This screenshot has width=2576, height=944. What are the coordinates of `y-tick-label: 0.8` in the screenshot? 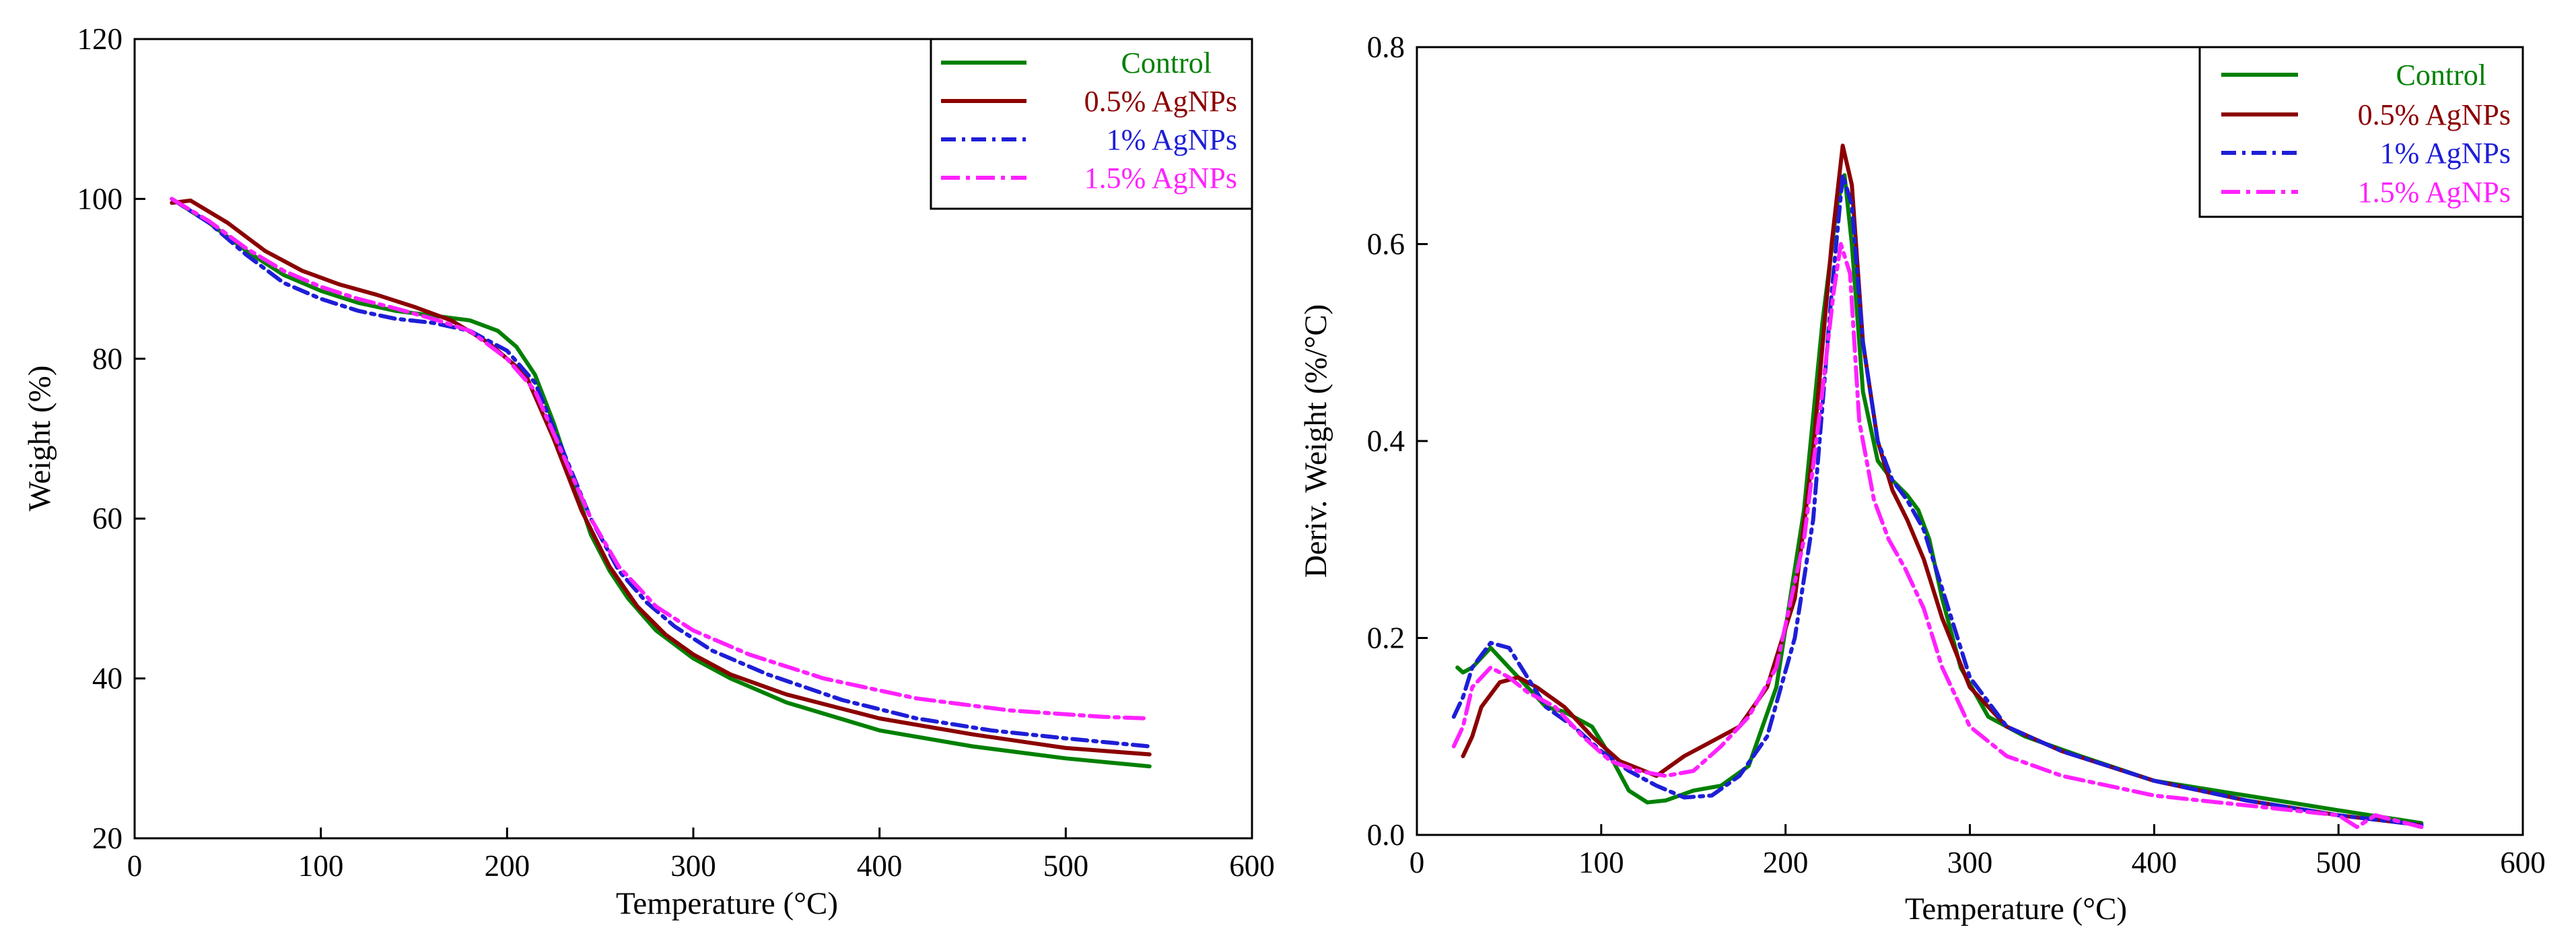 It's located at (1386, 47).